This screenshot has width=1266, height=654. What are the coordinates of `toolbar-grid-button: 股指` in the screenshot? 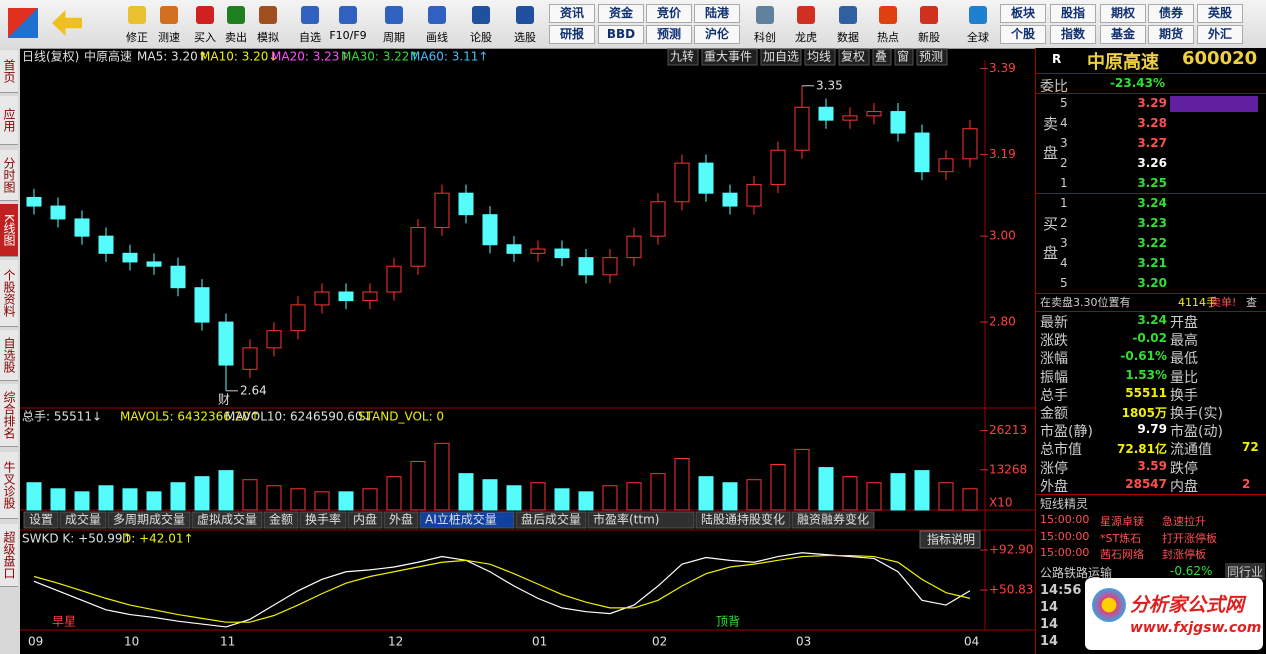 It's located at (1073, 13).